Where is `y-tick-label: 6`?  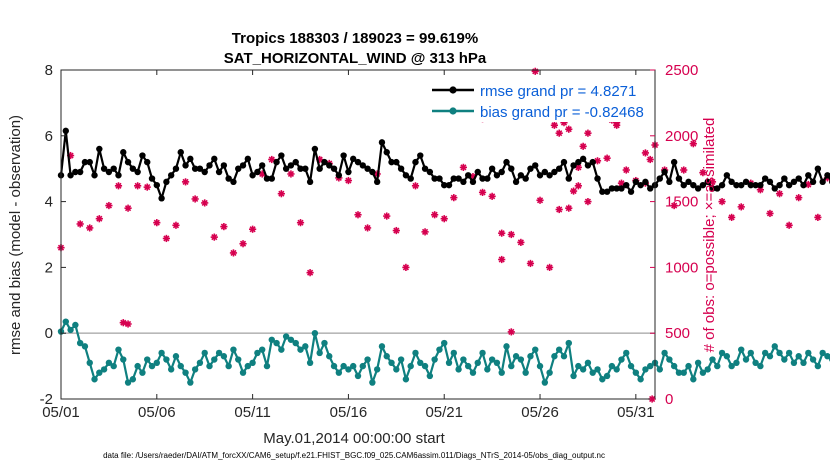 y-tick-label: 6 is located at coordinates (49, 136).